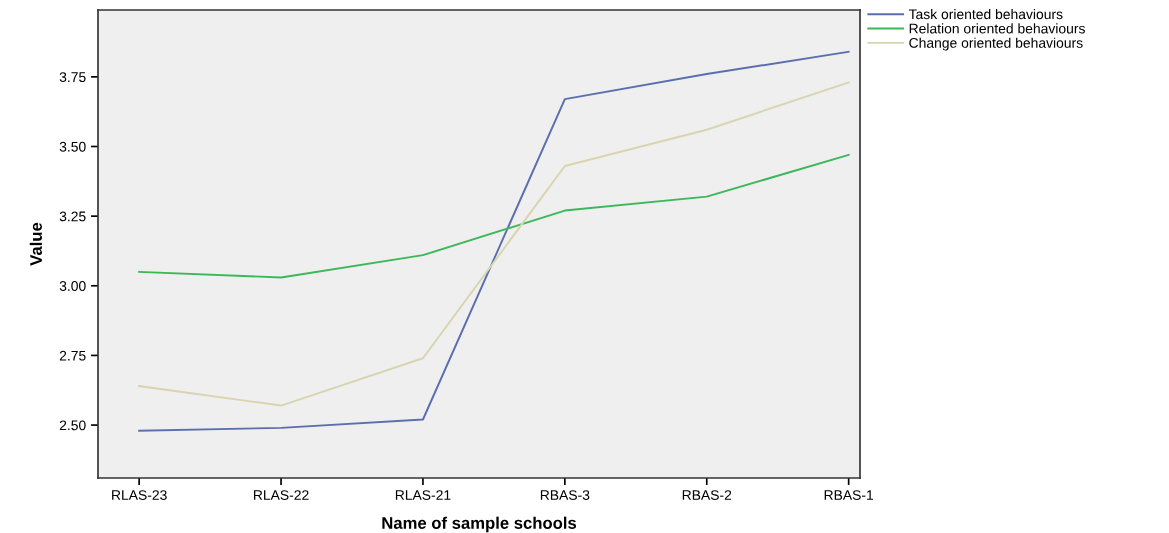 This screenshot has height=533, width=1169. What do you see at coordinates (996, 44) in the screenshot?
I see `legend-label: Change oriented behaviours` at bounding box center [996, 44].